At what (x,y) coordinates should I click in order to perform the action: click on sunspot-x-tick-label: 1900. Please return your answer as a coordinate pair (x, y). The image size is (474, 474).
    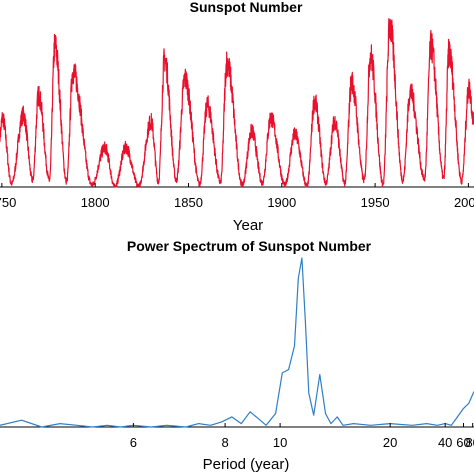
    Looking at the image, I should click on (281, 202).